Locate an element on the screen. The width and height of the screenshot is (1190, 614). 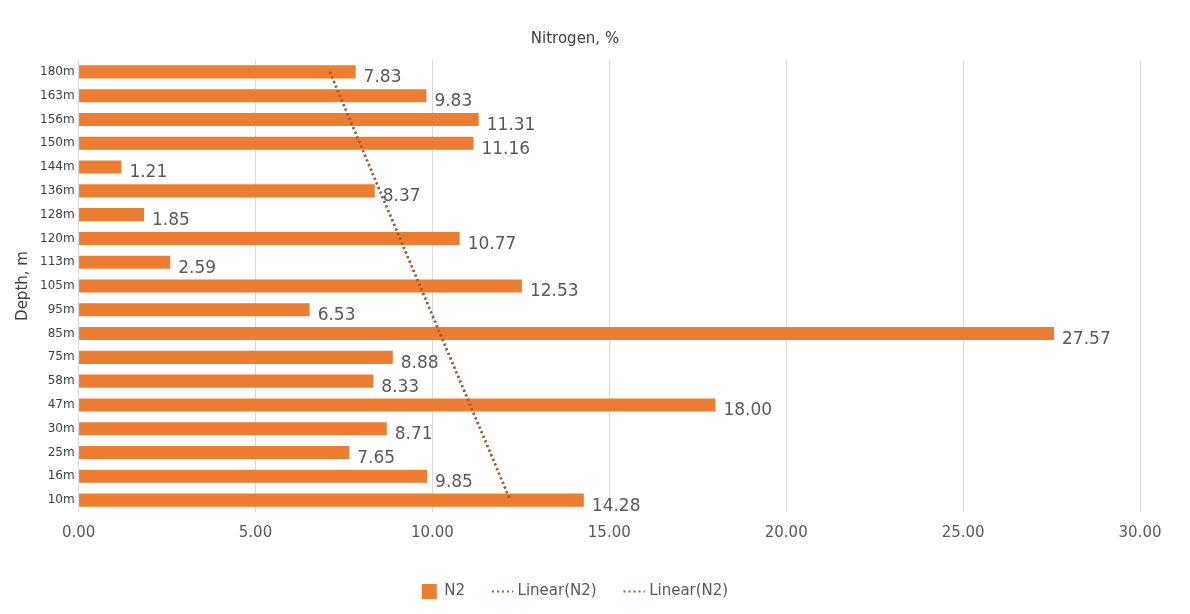
y-tick-label: 120m is located at coordinates (57, 237).